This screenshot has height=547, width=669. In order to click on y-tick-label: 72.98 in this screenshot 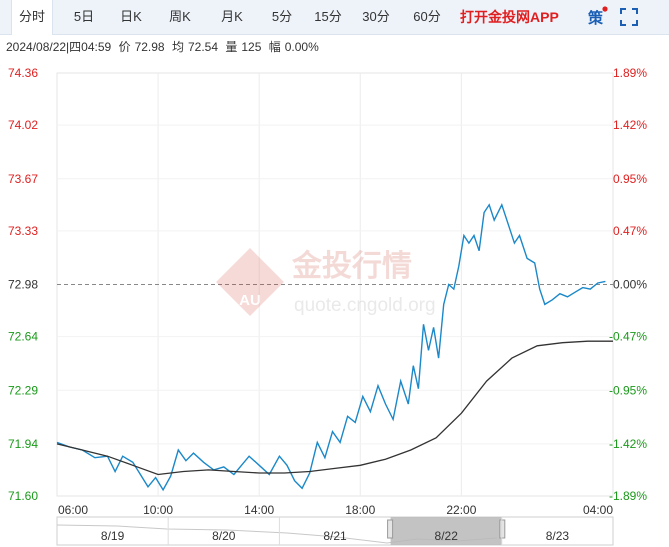, I will do `click(23, 285)`.